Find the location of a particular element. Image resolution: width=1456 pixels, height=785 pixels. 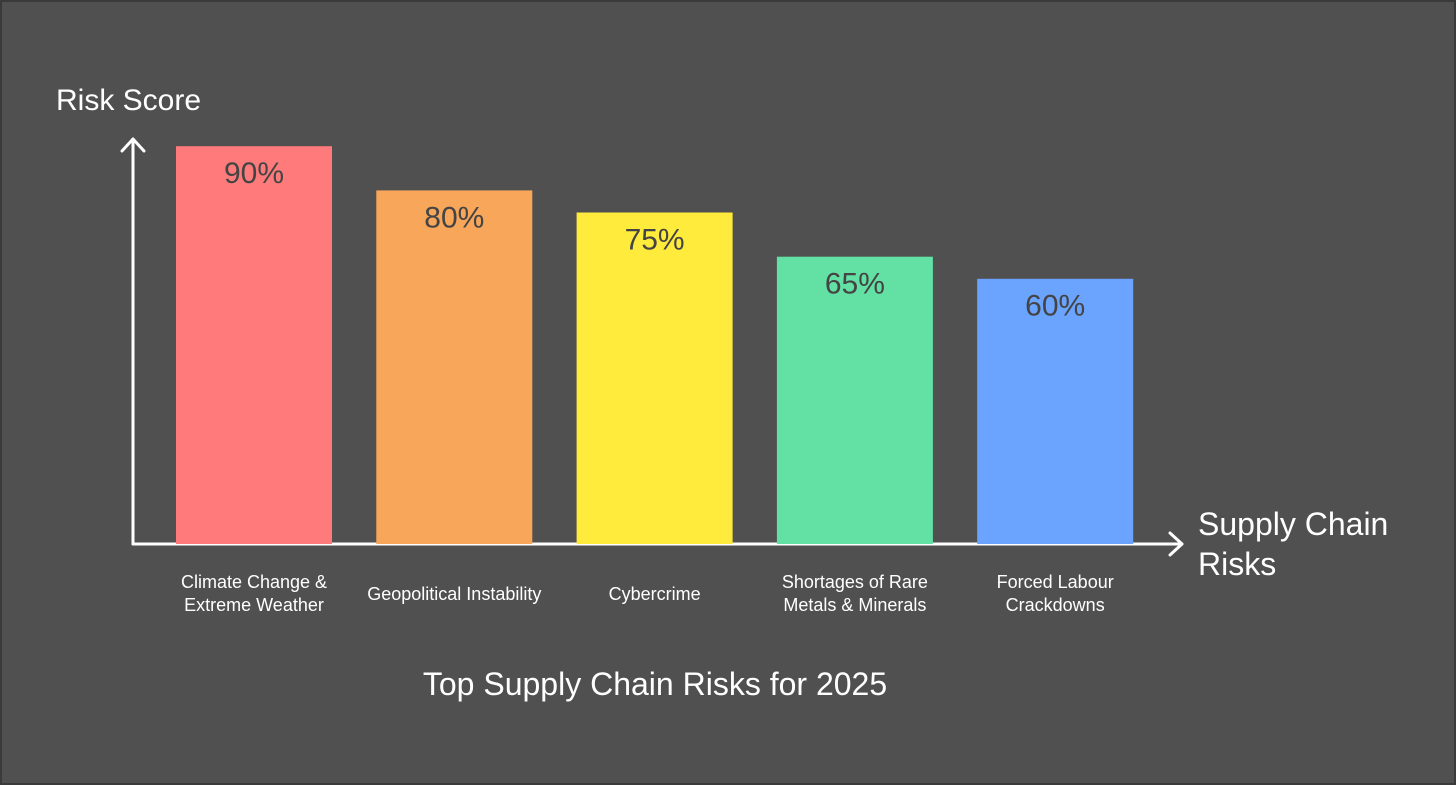

x-tick-label: Cybercrime is located at coordinates (654, 593).